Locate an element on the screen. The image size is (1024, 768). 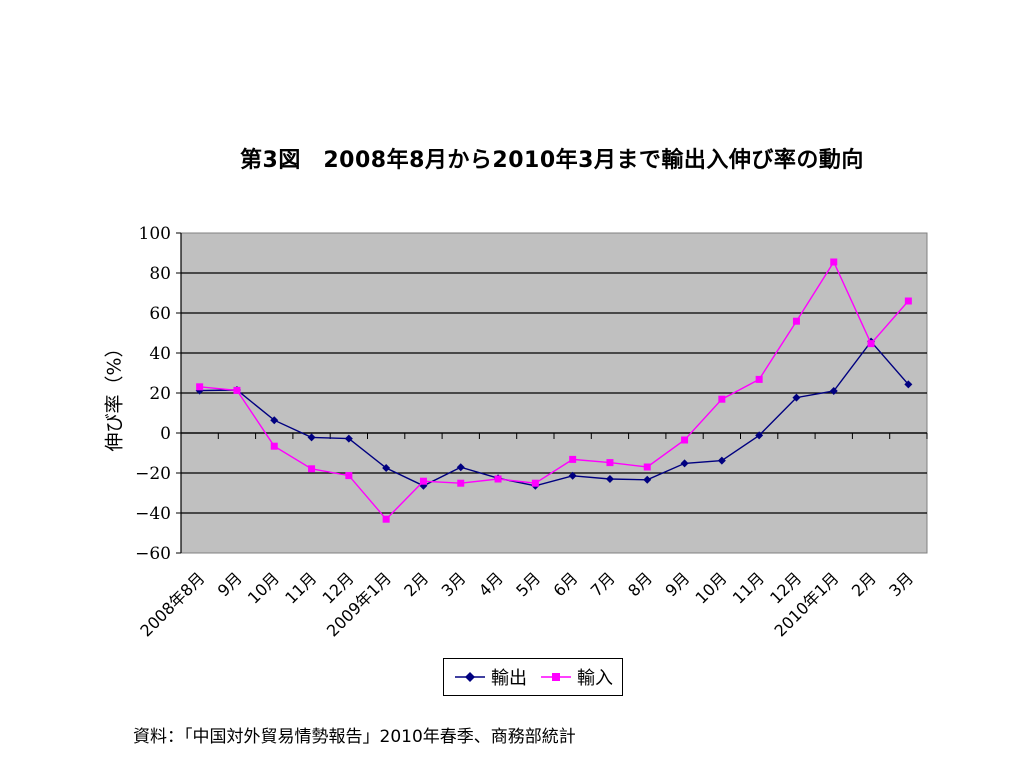
y-tick-label: 80 is located at coordinates (160, 274).